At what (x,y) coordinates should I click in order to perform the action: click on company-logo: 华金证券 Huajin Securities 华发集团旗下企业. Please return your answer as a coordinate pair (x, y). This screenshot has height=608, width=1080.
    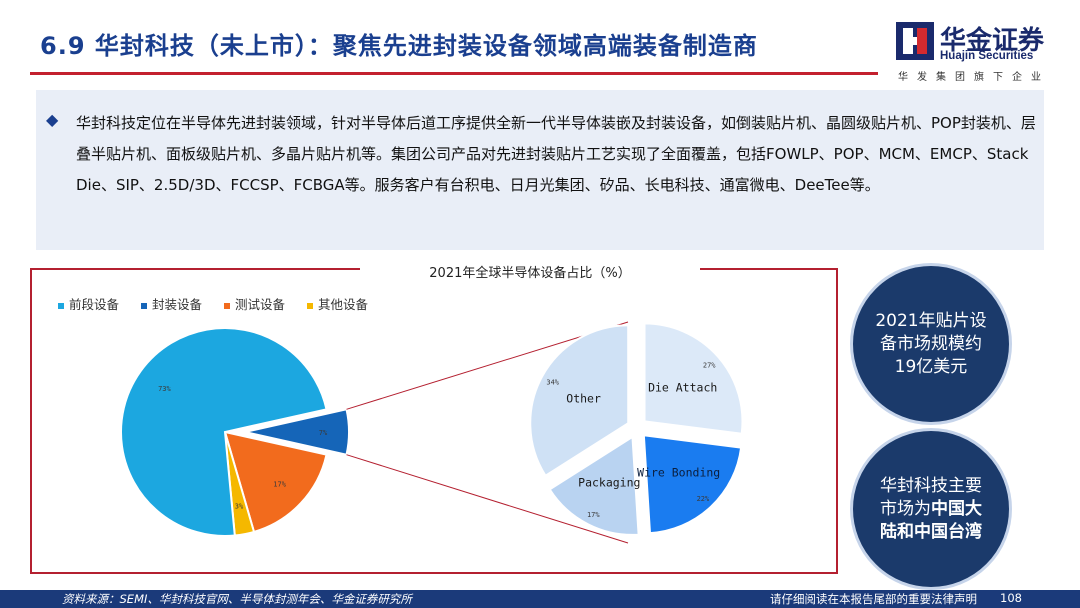
    Looking at the image, I should click on (978, 53).